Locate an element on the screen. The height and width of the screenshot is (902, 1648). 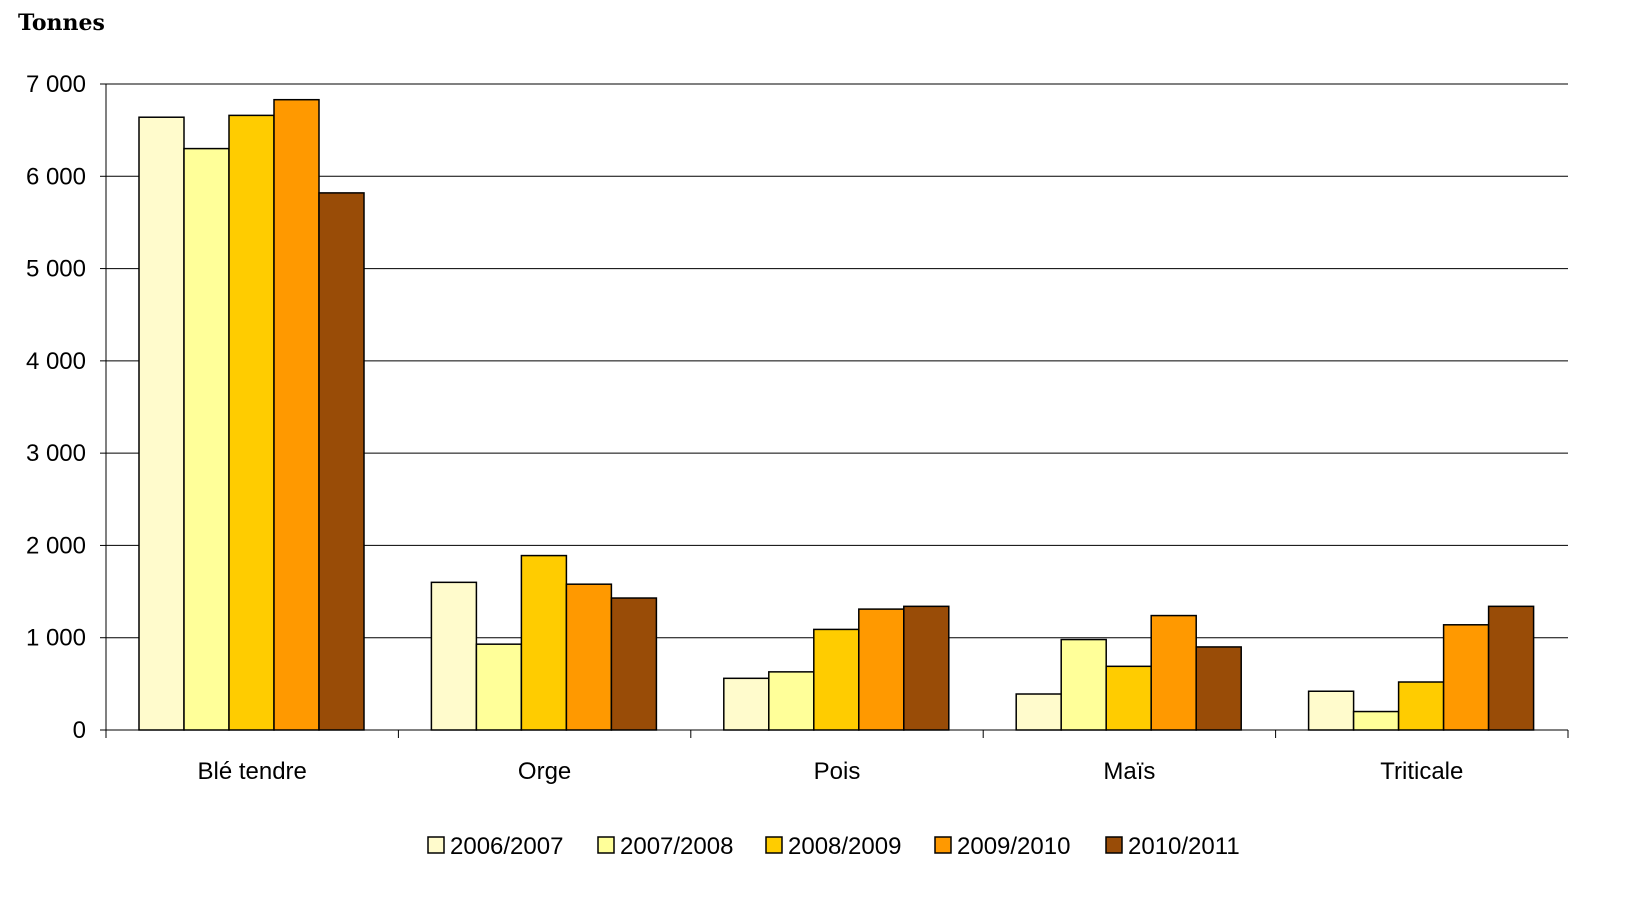
x-tick-label: Pois is located at coordinates (837, 771).